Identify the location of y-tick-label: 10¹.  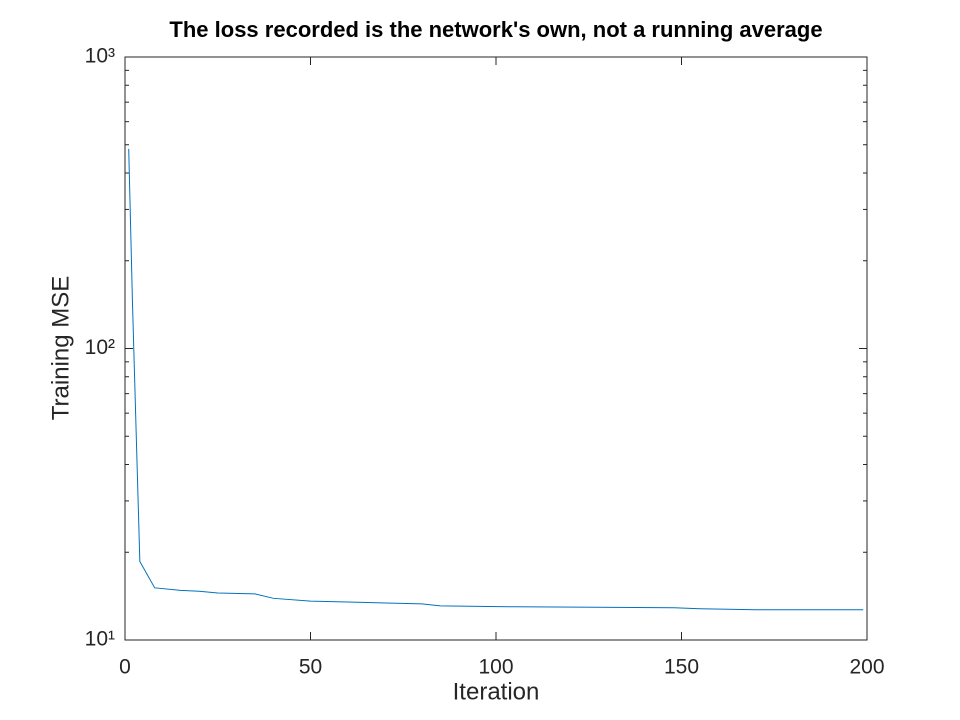
(100, 639).